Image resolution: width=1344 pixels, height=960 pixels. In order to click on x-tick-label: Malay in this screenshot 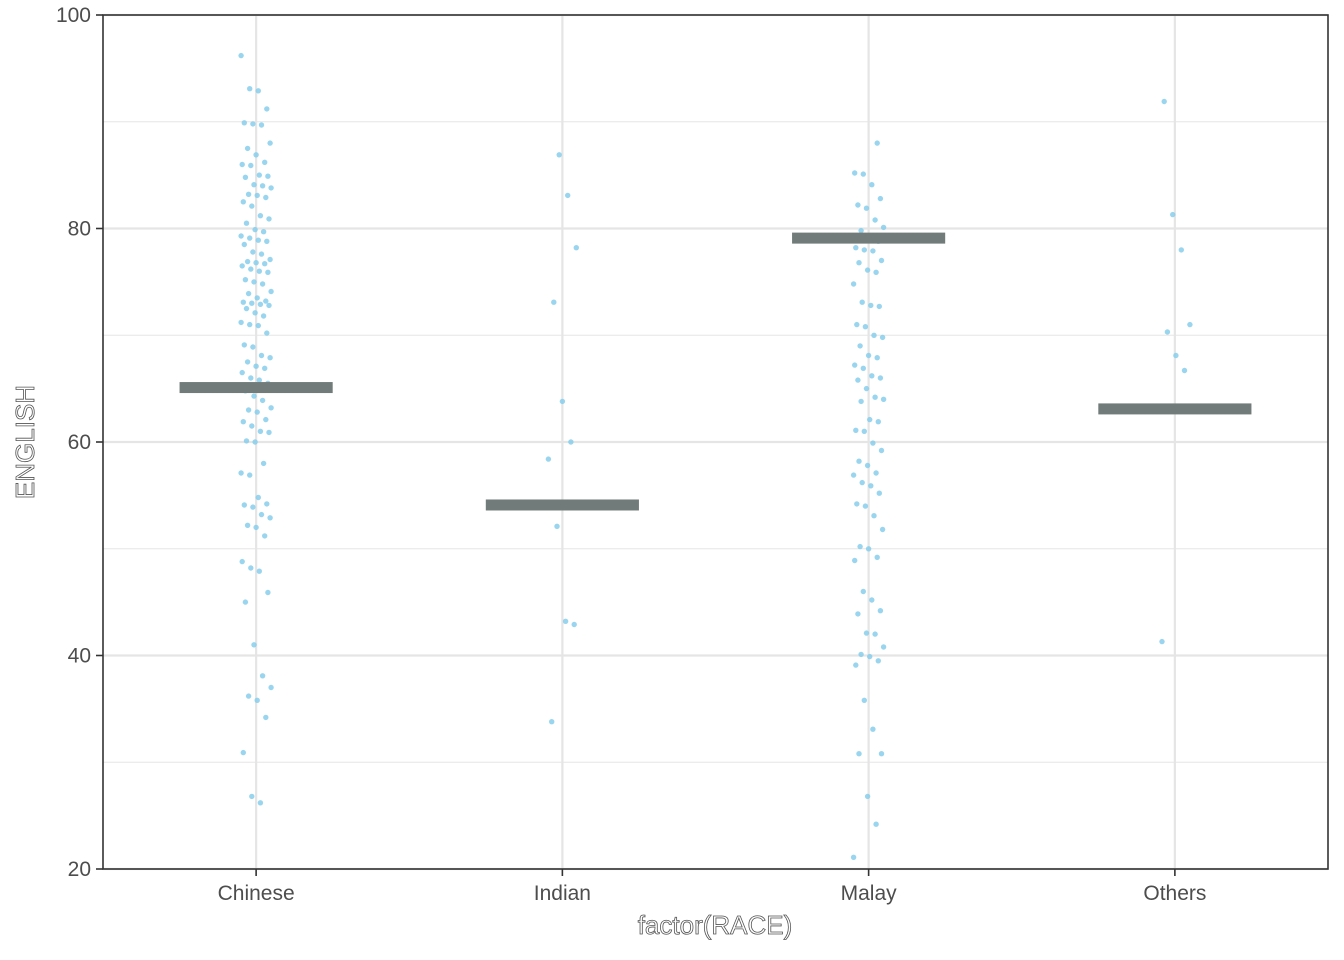, I will do `click(869, 893)`.